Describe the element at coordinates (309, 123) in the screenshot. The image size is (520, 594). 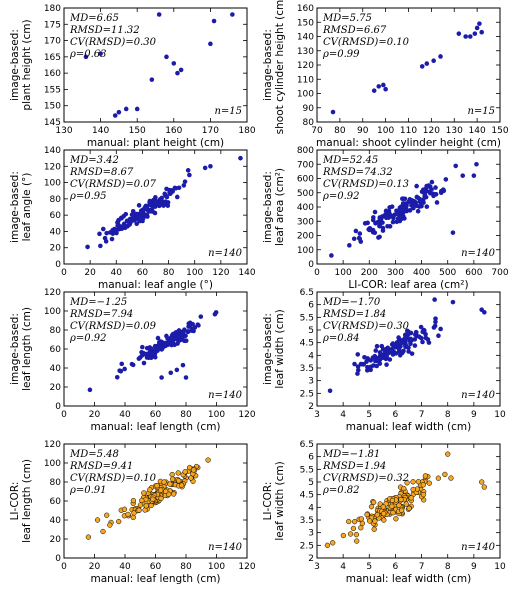
I see `y-tick-label: 80` at that location.